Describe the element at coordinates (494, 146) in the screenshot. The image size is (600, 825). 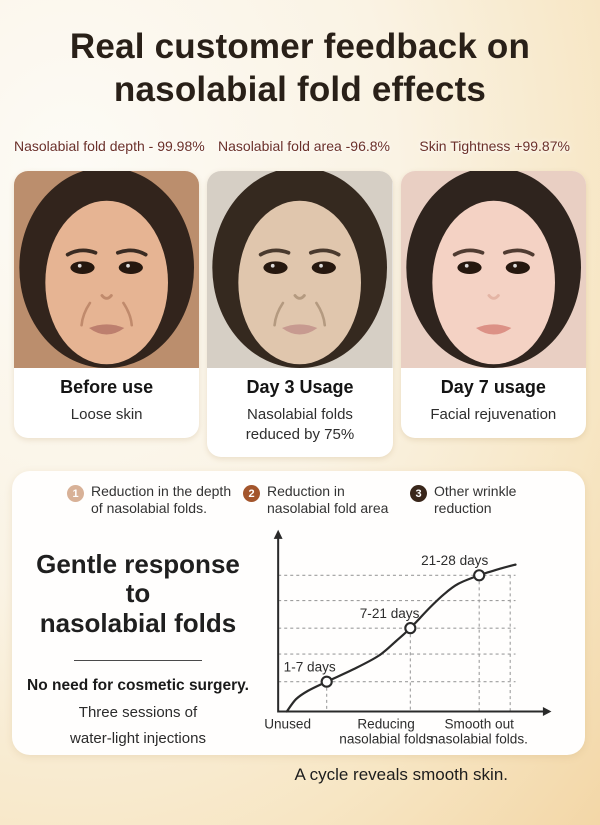
I see `stat-skin-tightness: Skin Tightness +99.87%` at that location.